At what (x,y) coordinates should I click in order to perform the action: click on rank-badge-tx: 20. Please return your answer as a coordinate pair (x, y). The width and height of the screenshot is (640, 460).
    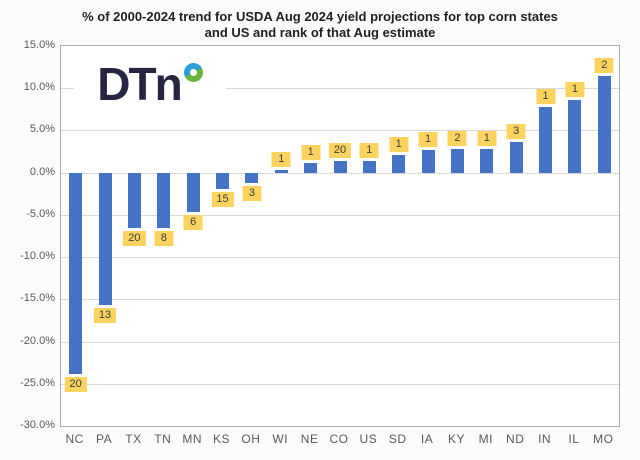
    Looking at the image, I should click on (134, 239).